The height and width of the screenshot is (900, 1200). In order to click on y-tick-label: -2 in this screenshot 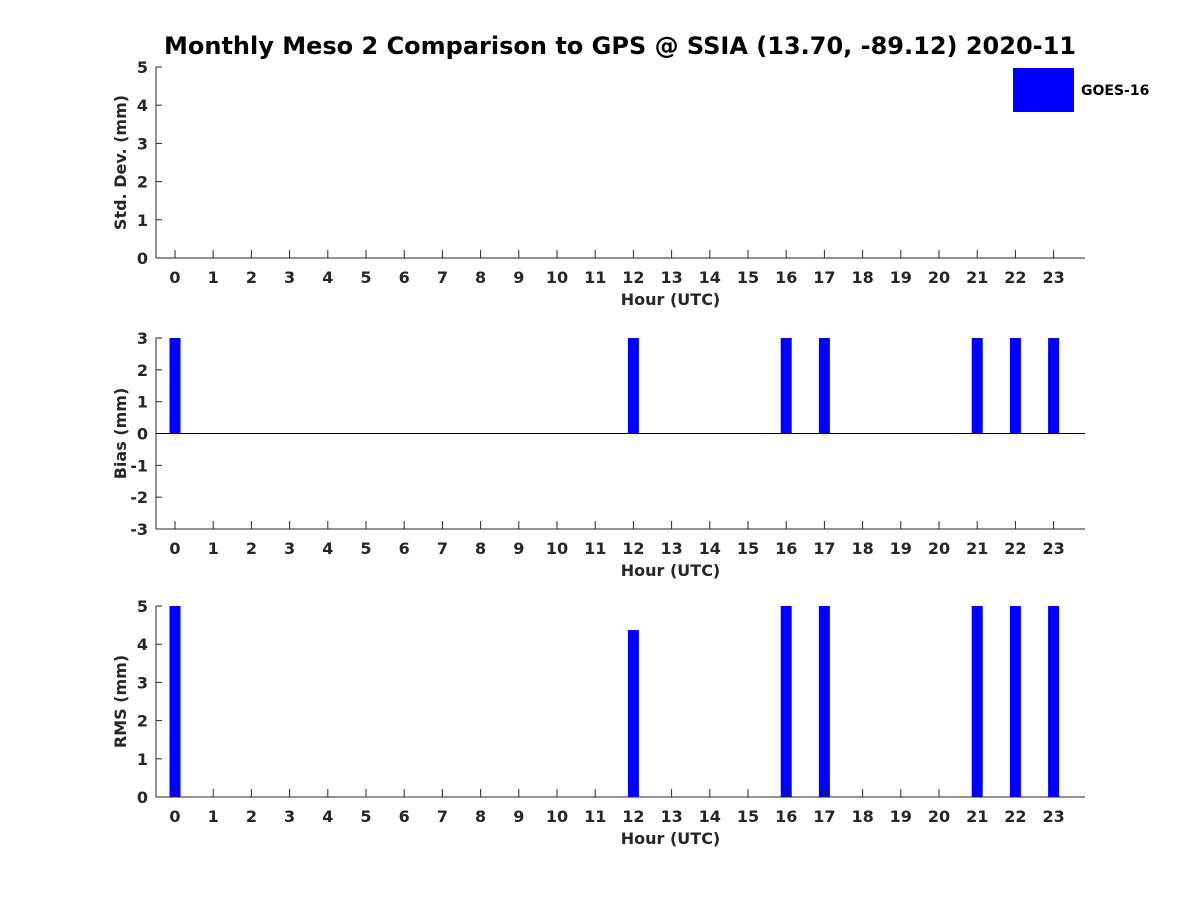, I will do `click(139, 497)`.